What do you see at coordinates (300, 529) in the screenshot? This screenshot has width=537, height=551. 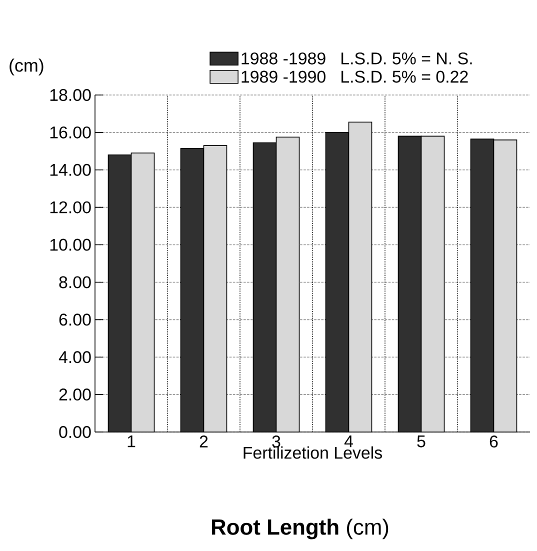 I see `text: Root Length (cm)` at bounding box center [300, 529].